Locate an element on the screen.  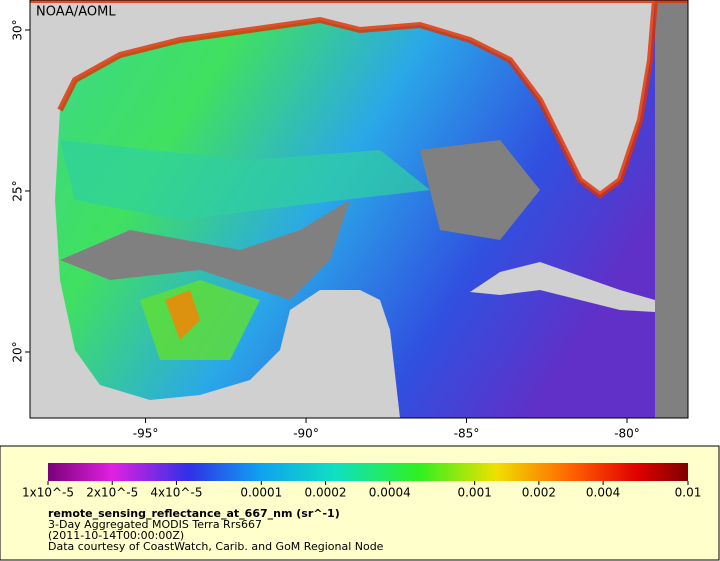
x-tick-label: -95° is located at coordinates (146, 434).